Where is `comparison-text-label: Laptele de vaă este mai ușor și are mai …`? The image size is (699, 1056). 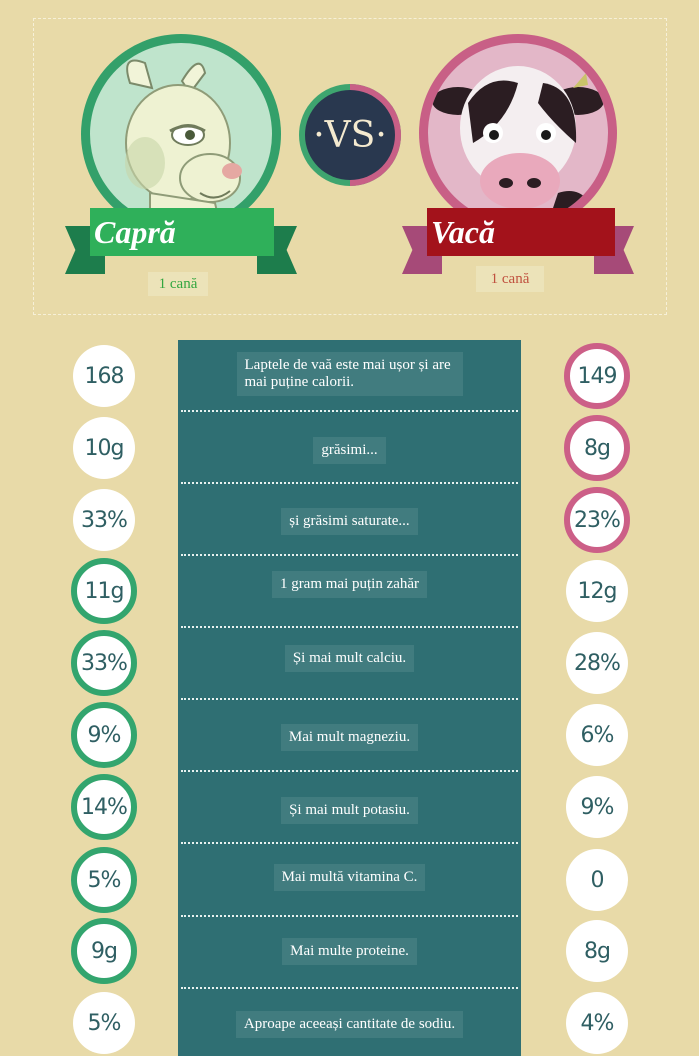 comparison-text-label: Laptele de vaă este mai ușor și are mai … is located at coordinates (349, 374).